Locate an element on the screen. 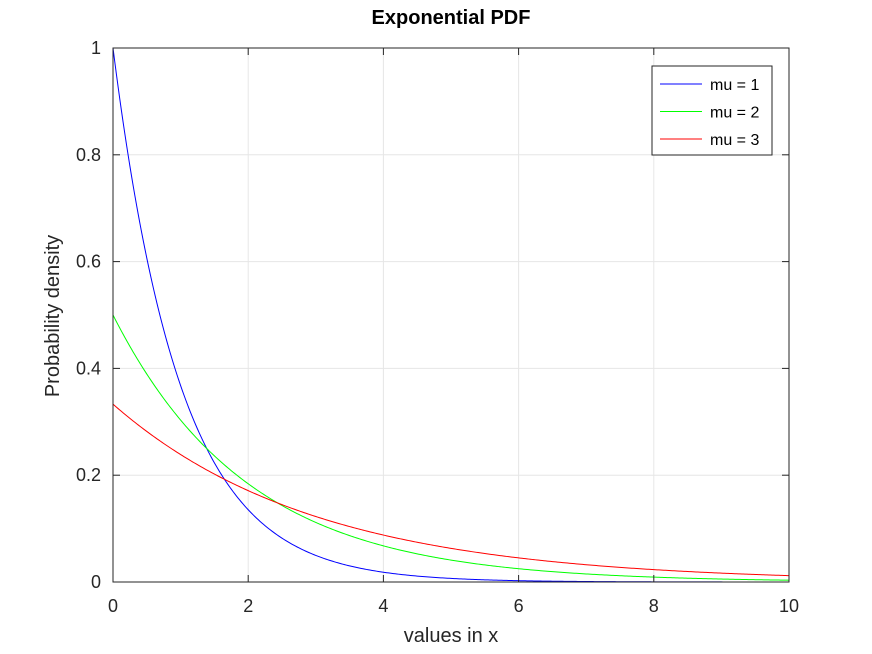  y-tick-label: 0 is located at coordinates (96, 582).